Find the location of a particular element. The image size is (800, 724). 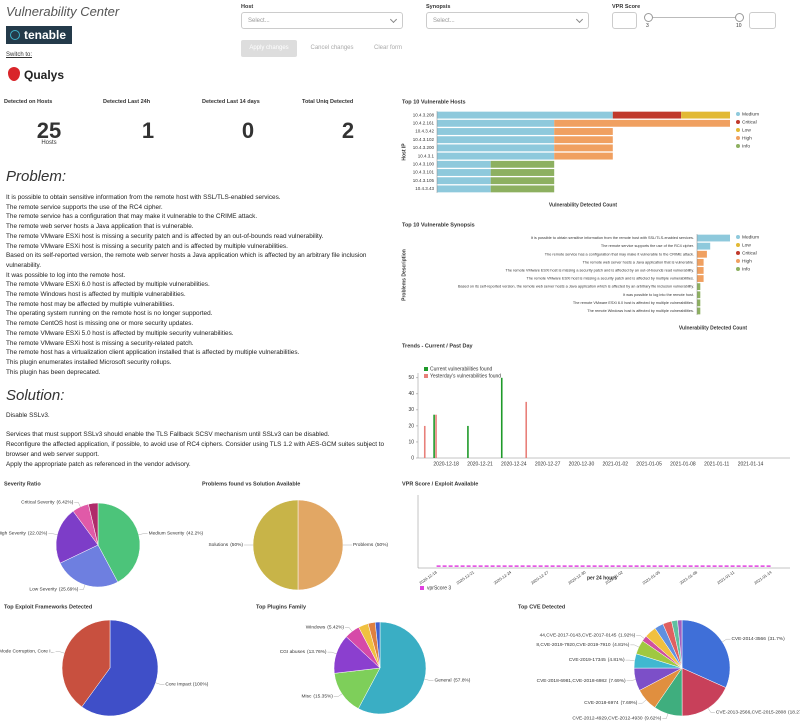

slice-value: (6.42%) is located at coordinates (65, 503).